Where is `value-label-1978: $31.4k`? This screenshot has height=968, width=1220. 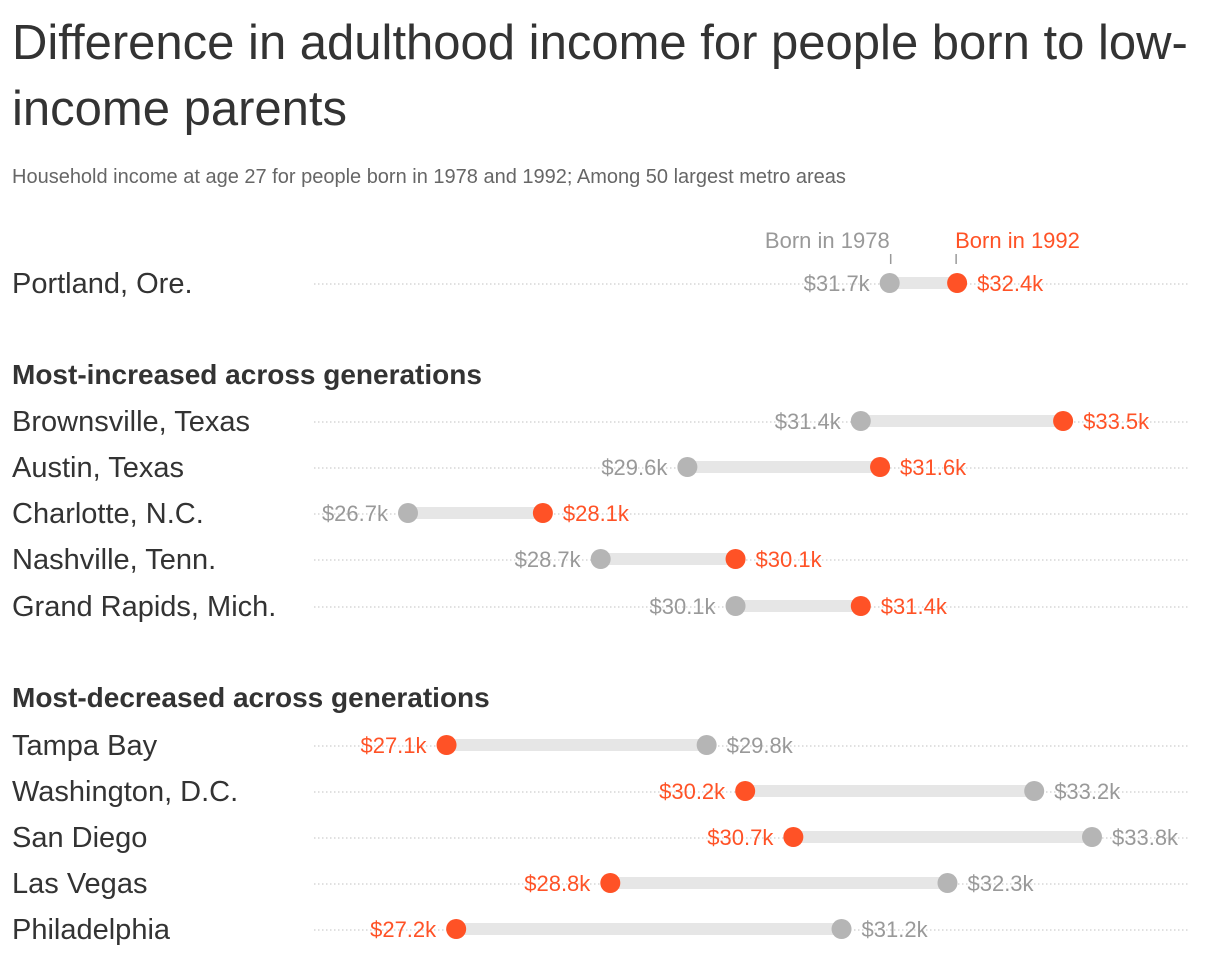
value-label-1978: $31.4k is located at coordinates (808, 421).